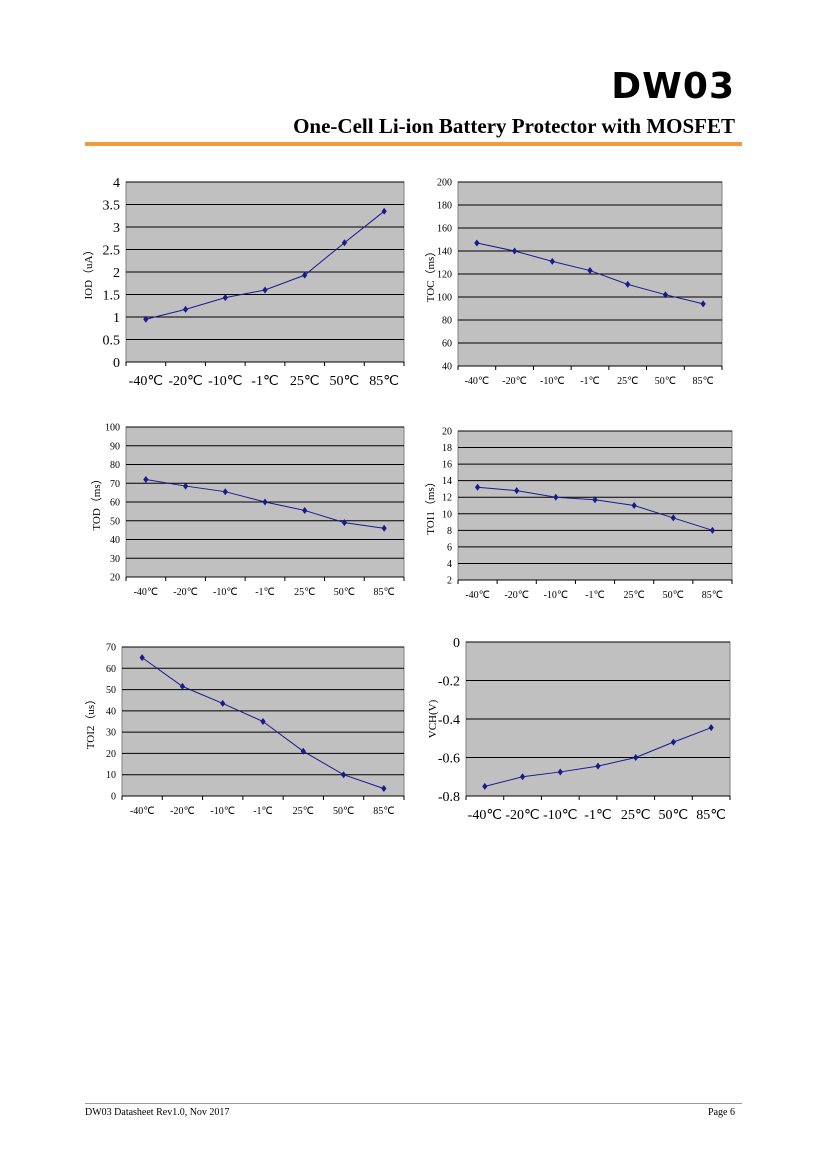  What do you see at coordinates (115, 484) in the screenshot?
I see `y-tick-label: 70` at bounding box center [115, 484].